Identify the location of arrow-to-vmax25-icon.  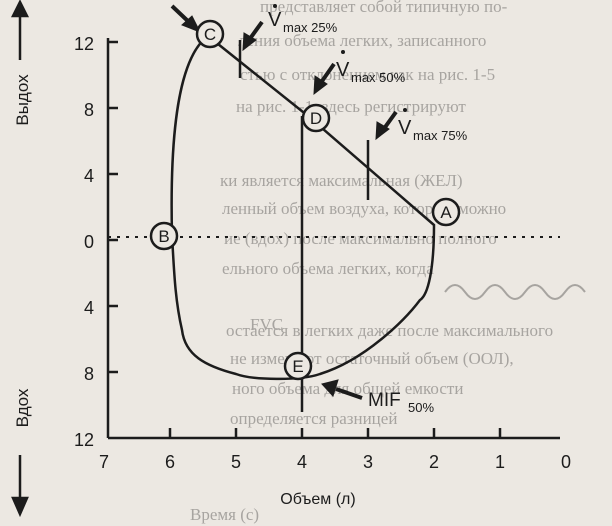
(249, 42).